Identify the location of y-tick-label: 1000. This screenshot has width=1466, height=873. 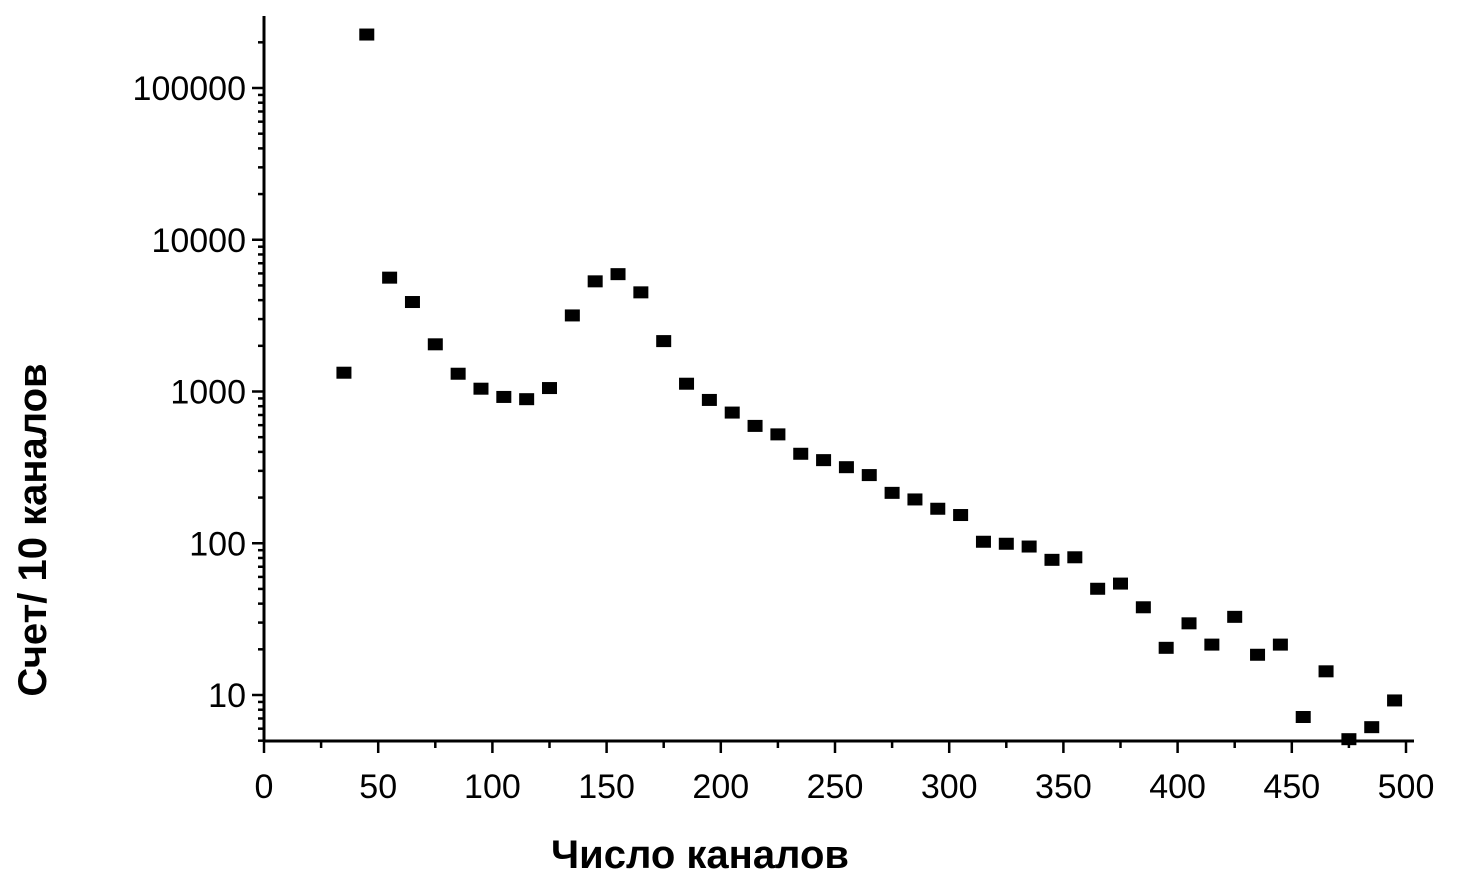
(208, 393).